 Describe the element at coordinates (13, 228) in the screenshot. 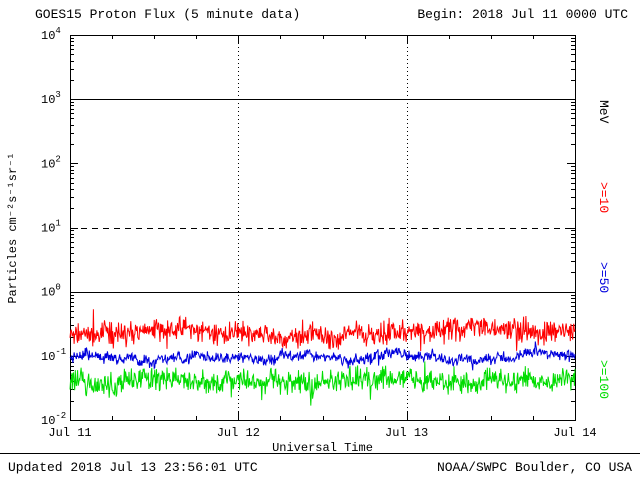

I see `y-axis-label: Particles cm⁻²s⁻¹sr⁻¹` at that location.